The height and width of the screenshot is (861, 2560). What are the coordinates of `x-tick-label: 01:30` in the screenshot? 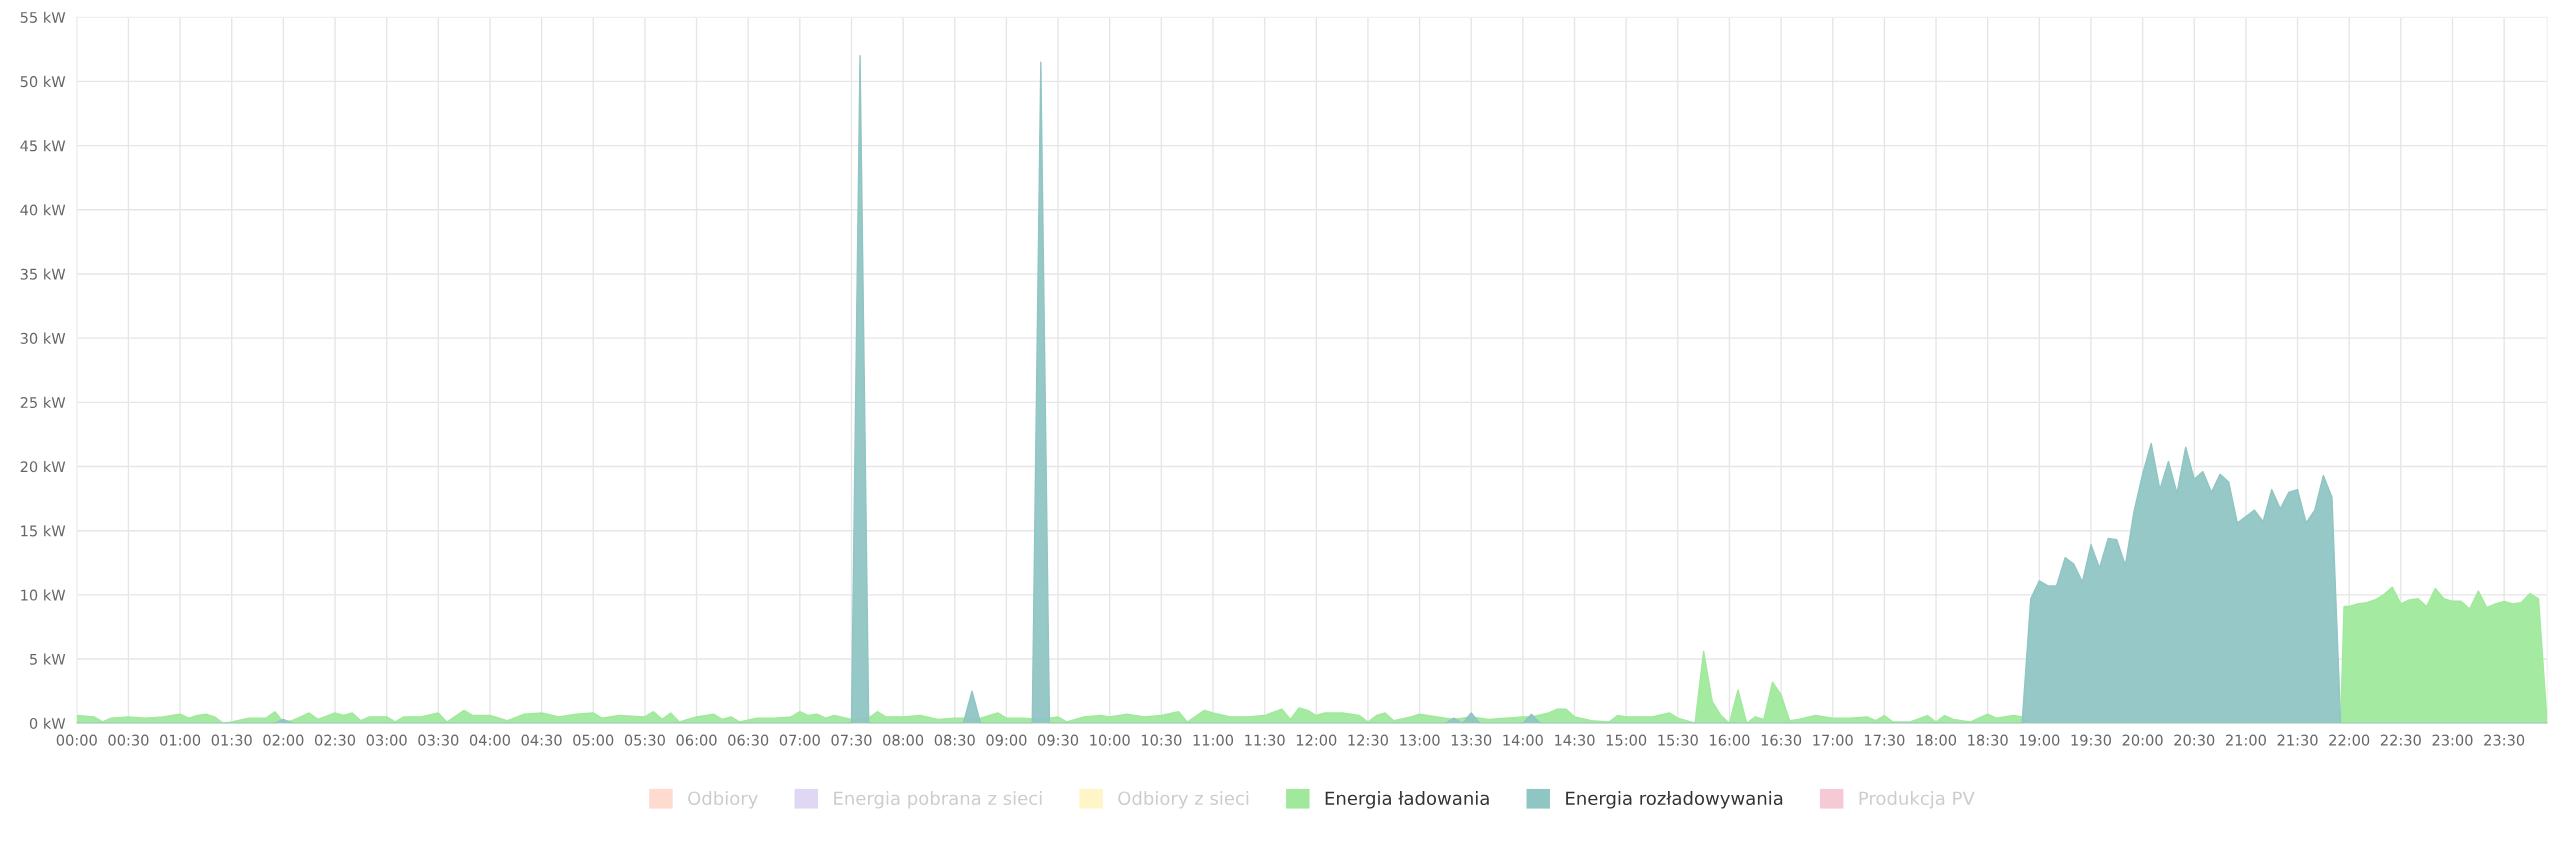 It's located at (231, 740).